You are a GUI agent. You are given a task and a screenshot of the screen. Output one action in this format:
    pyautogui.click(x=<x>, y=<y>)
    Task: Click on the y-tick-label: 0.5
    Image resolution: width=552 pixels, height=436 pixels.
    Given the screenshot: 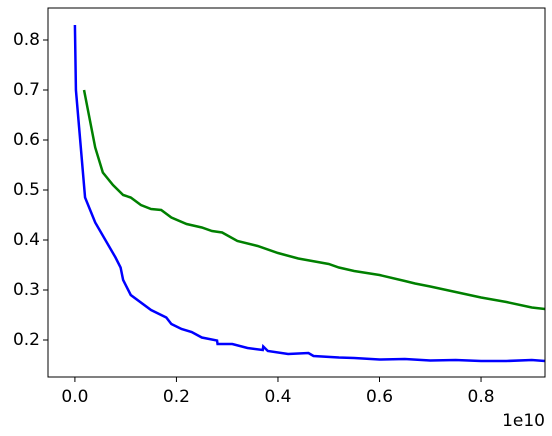 What is the action you would take?
    pyautogui.click(x=26, y=190)
    